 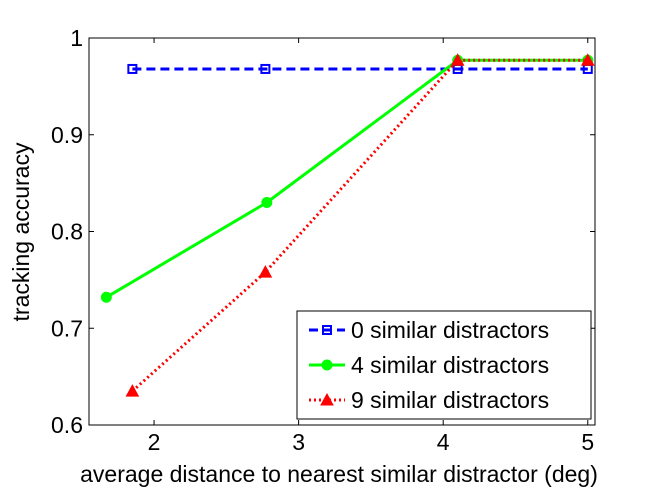 I want to click on y-tick-label: 1, so click(x=76, y=38).